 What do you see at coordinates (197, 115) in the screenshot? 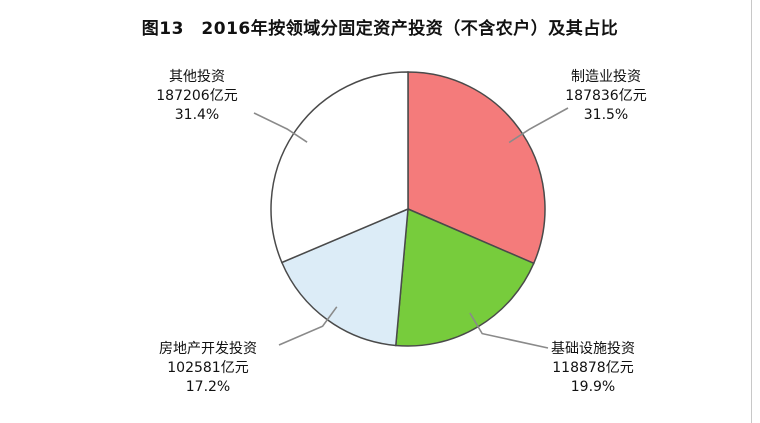
I see `slice-percent: 31.4%` at bounding box center [197, 115].